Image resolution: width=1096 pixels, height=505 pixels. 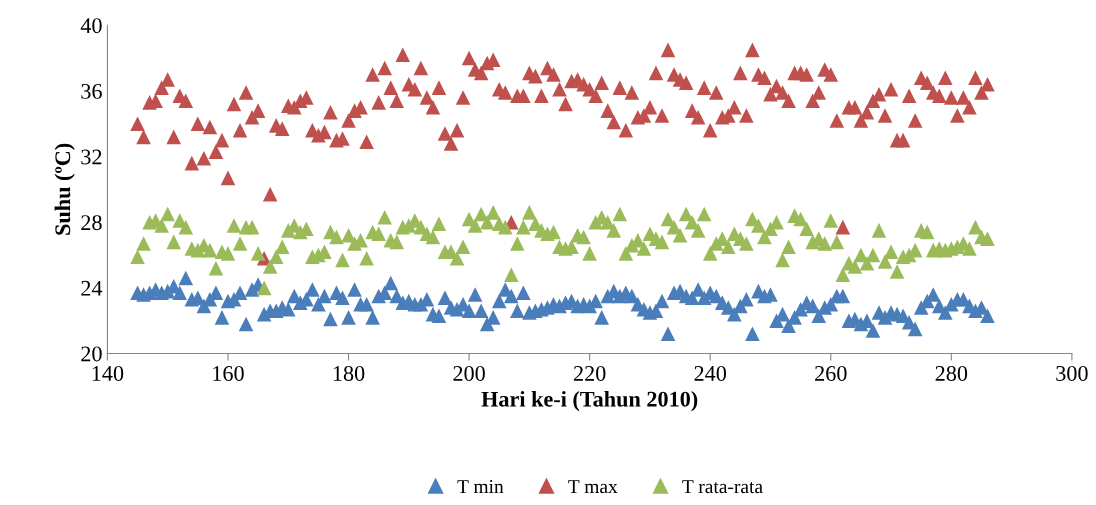 I want to click on x-tick-label: 300, so click(x=1072, y=373).